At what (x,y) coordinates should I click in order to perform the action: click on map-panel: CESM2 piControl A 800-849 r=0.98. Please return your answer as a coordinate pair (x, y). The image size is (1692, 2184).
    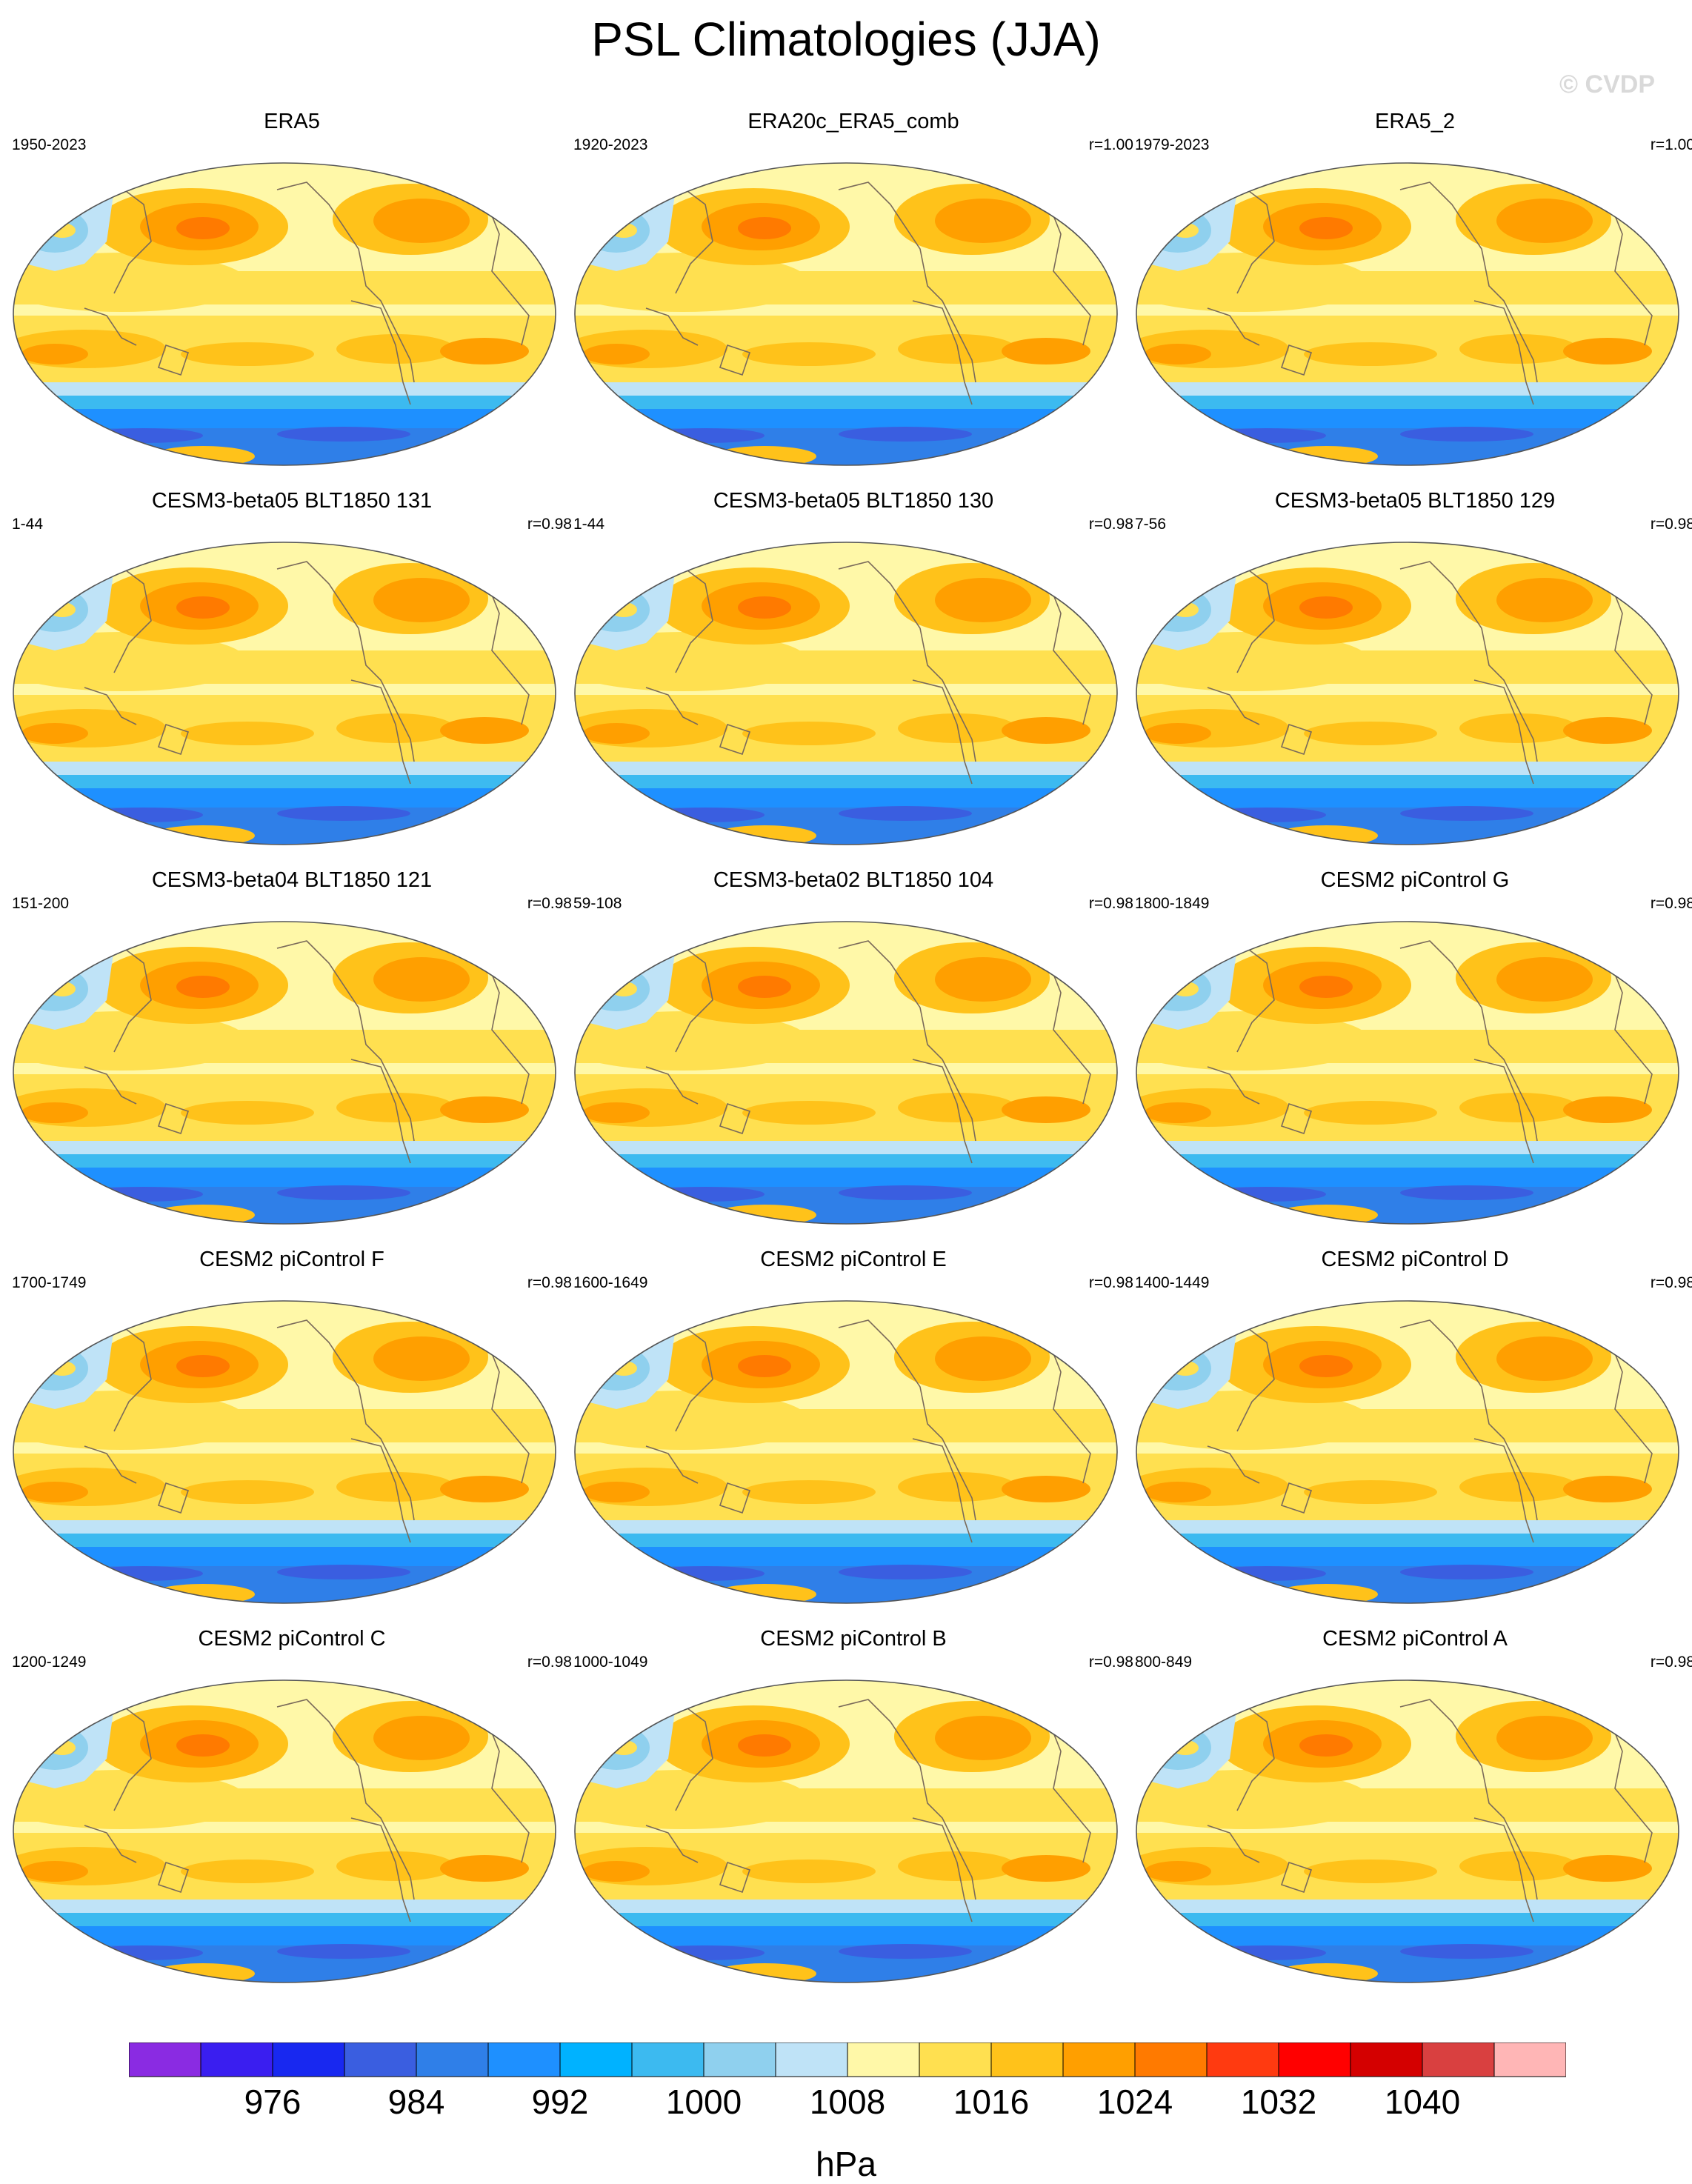
    Looking at the image, I should click on (1412, 1812).